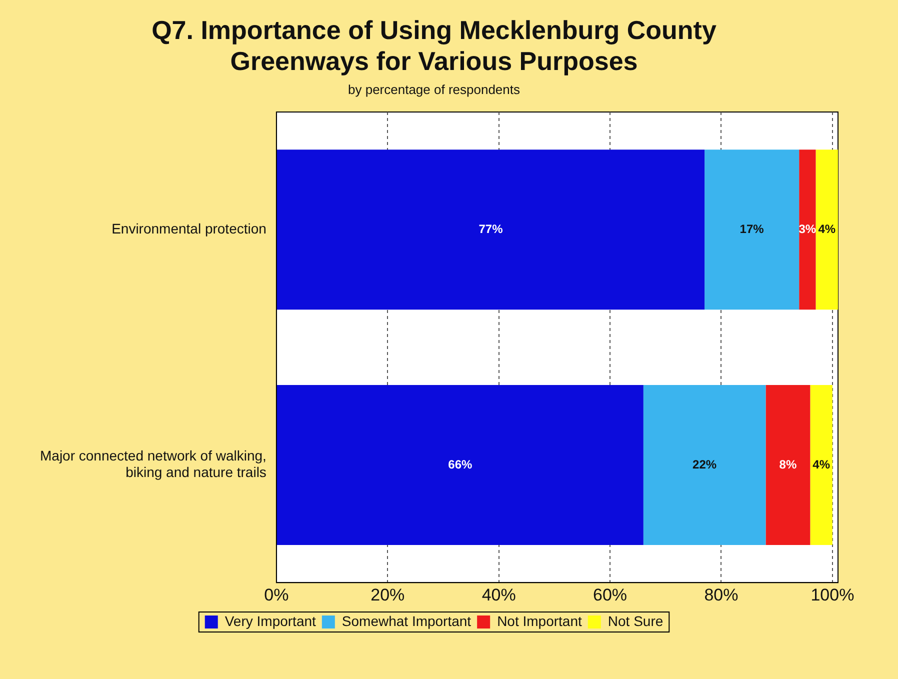 The image size is (898, 679). What do you see at coordinates (407, 620) in the screenshot?
I see `legend-label: Somewhat Important` at bounding box center [407, 620].